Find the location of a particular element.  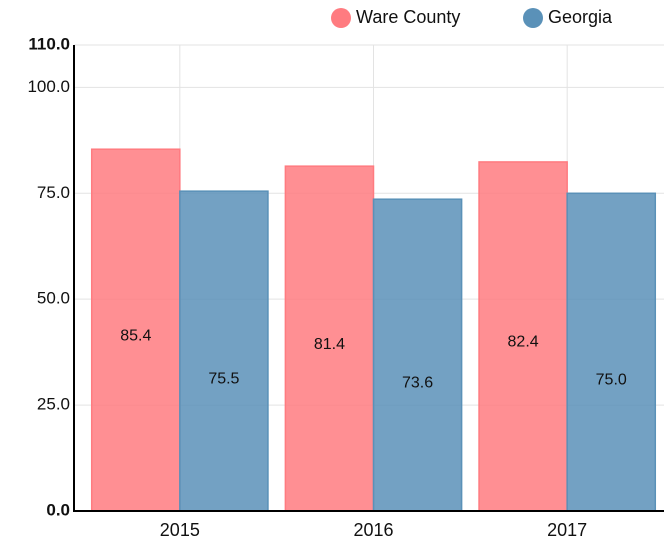

data-label: 75.5 is located at coordinates (223, 378).